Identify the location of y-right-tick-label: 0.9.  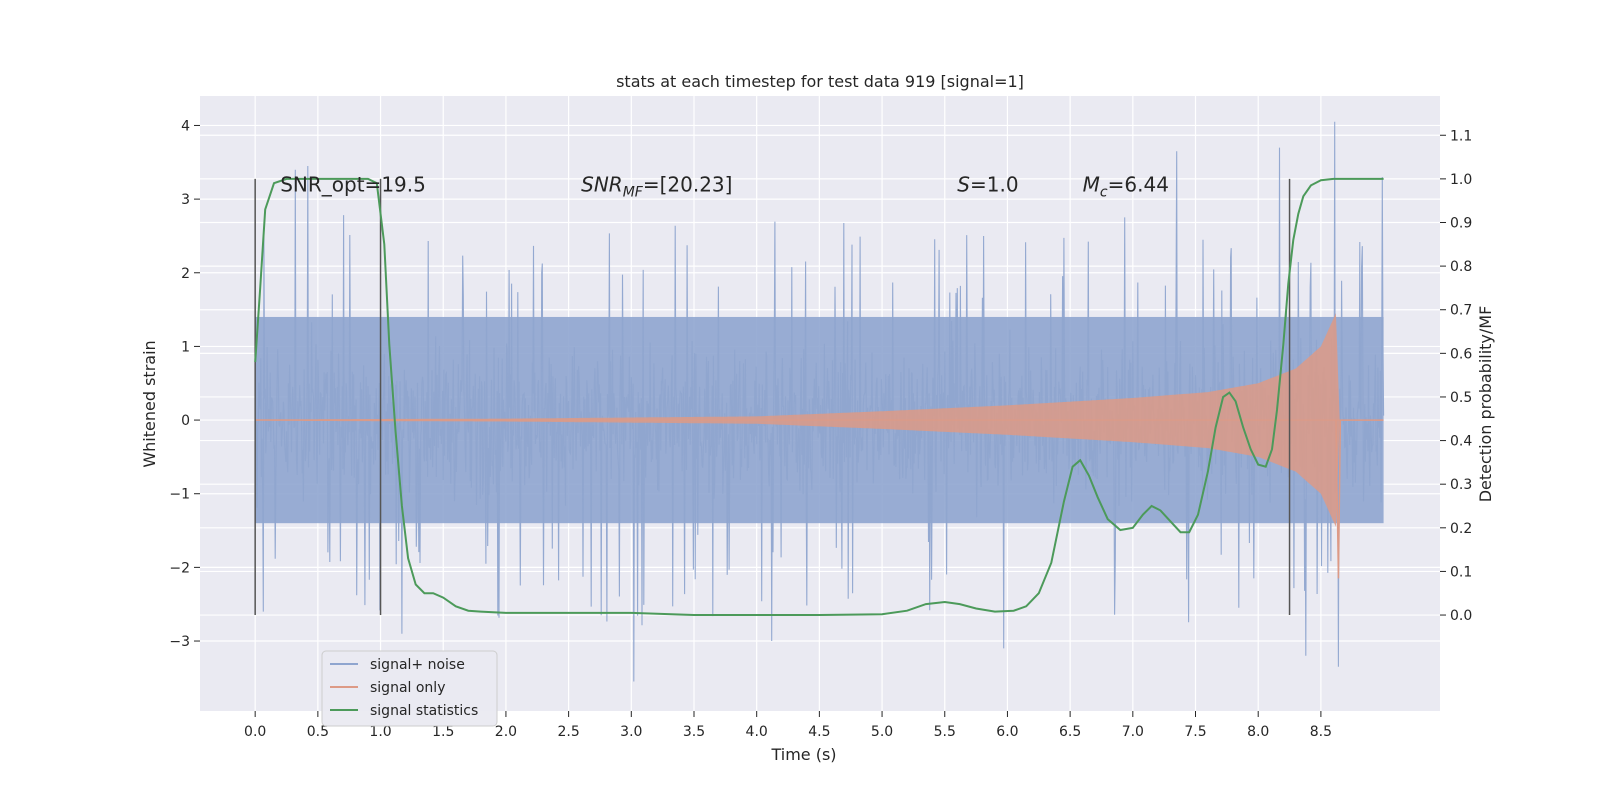
(1461, 223).